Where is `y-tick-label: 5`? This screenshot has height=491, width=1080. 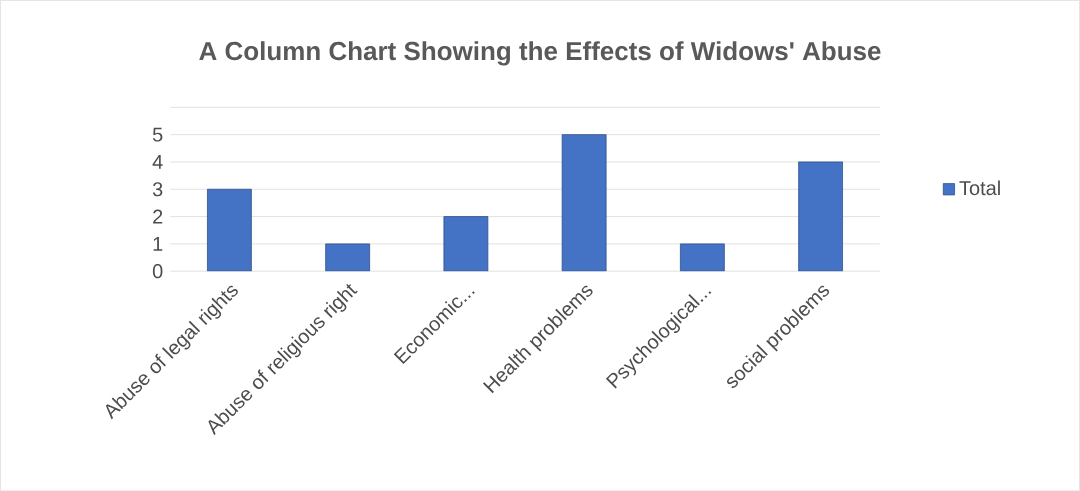 y-tick-label: 5 is located at coordinates (157, 134).